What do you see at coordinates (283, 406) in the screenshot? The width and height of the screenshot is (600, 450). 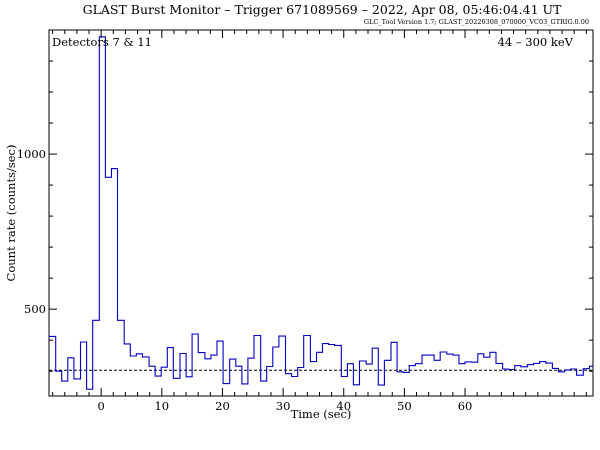 I see `x-tick-label: 30` at bounding box center [283, 406].